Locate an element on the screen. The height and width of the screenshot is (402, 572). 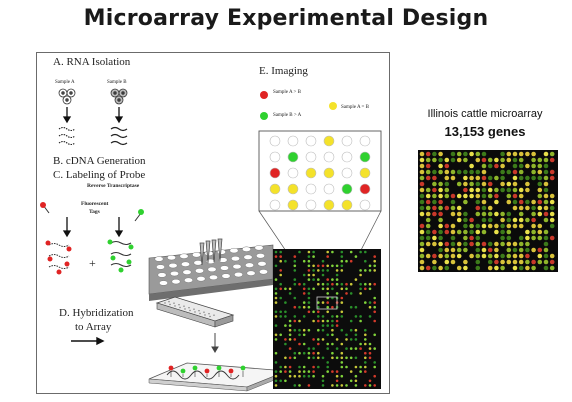
section-e-label: E. Imaging is located at coordinates (283, 71).